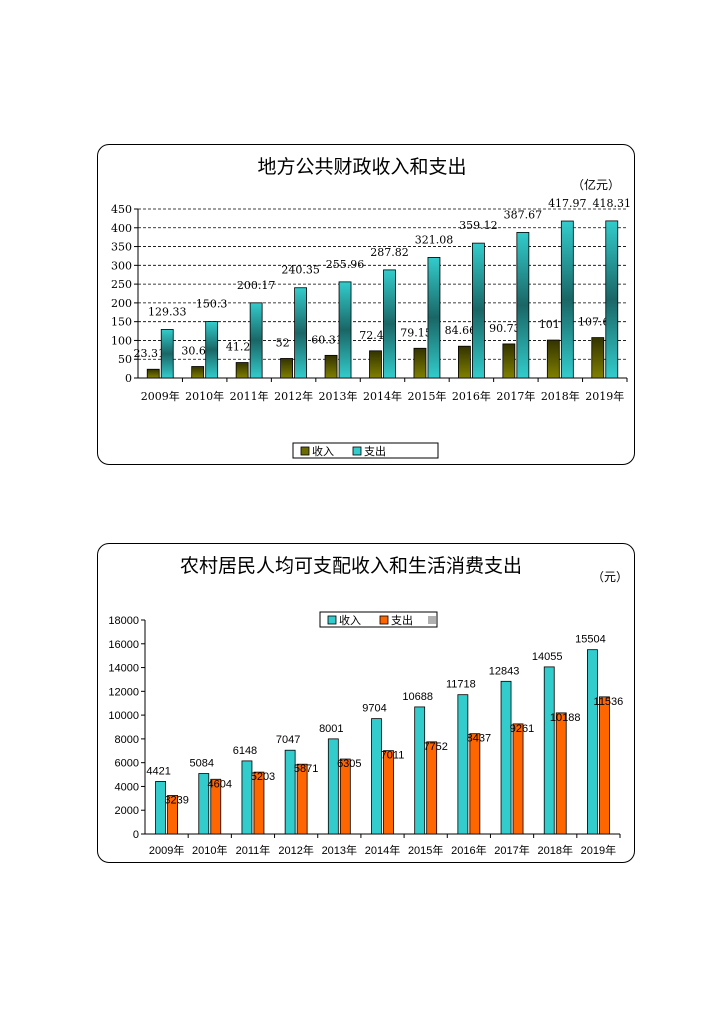 This screenshot has height=1024, width=724. I want to click on chart1-data-label: 23.31, so click(149, 353).